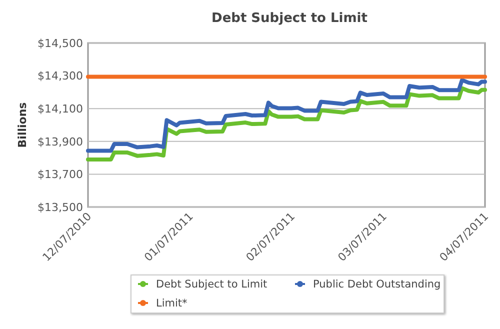 The image size is (500, 329). I want to click on y-tick-label: $14,300, so click(60, 76).